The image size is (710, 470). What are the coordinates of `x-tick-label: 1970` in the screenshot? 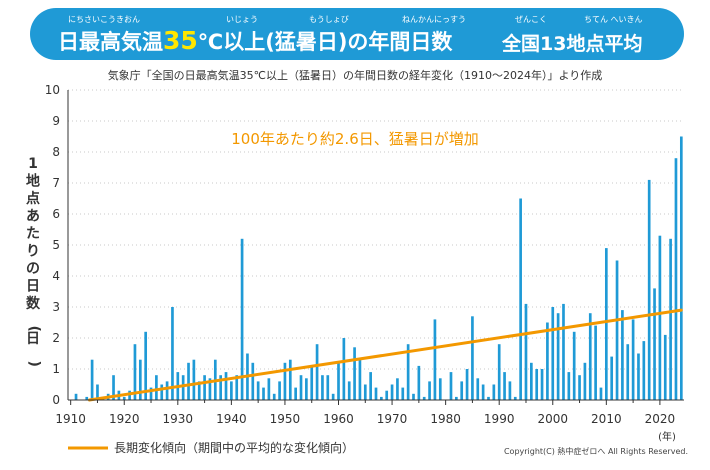 It's located at (392, 419).